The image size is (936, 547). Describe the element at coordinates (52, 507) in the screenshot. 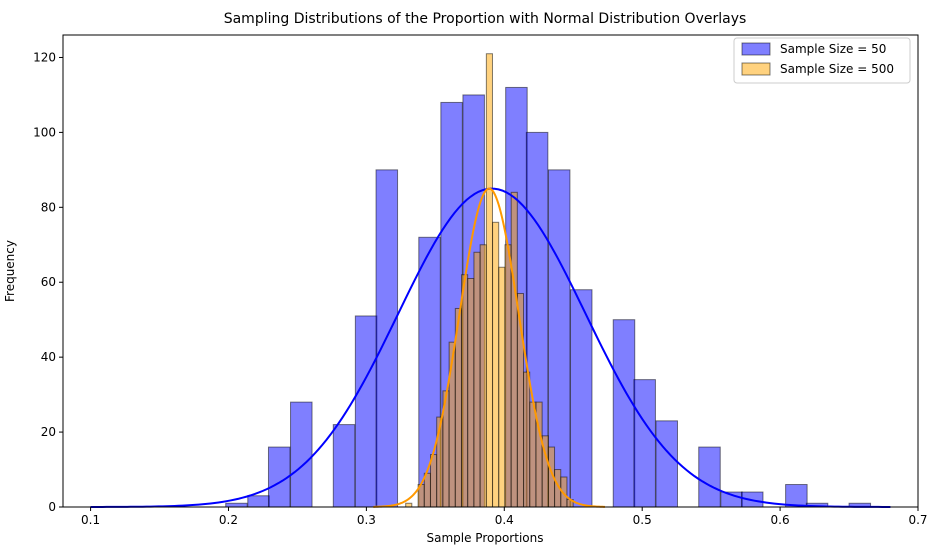

I see `y-tick-label-0: 0` at that location.